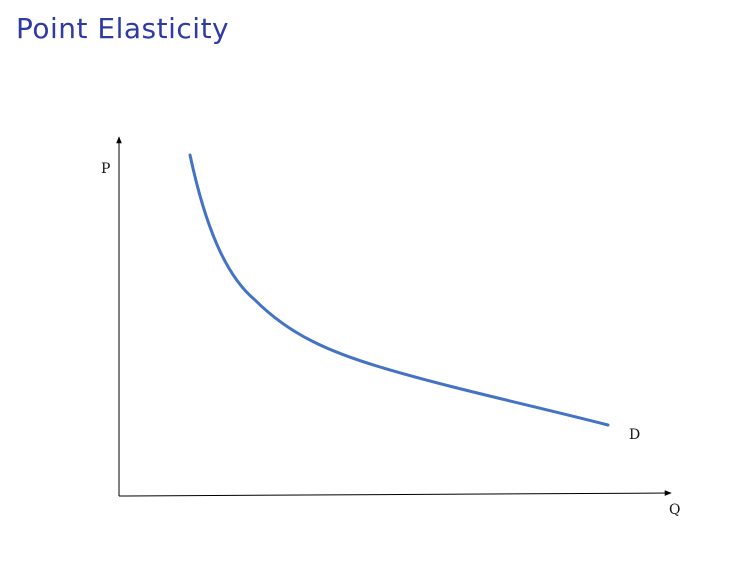 The width and height of the screenshot is (756, 567). I want to click on y-axis-label: P, so click(105, 169).